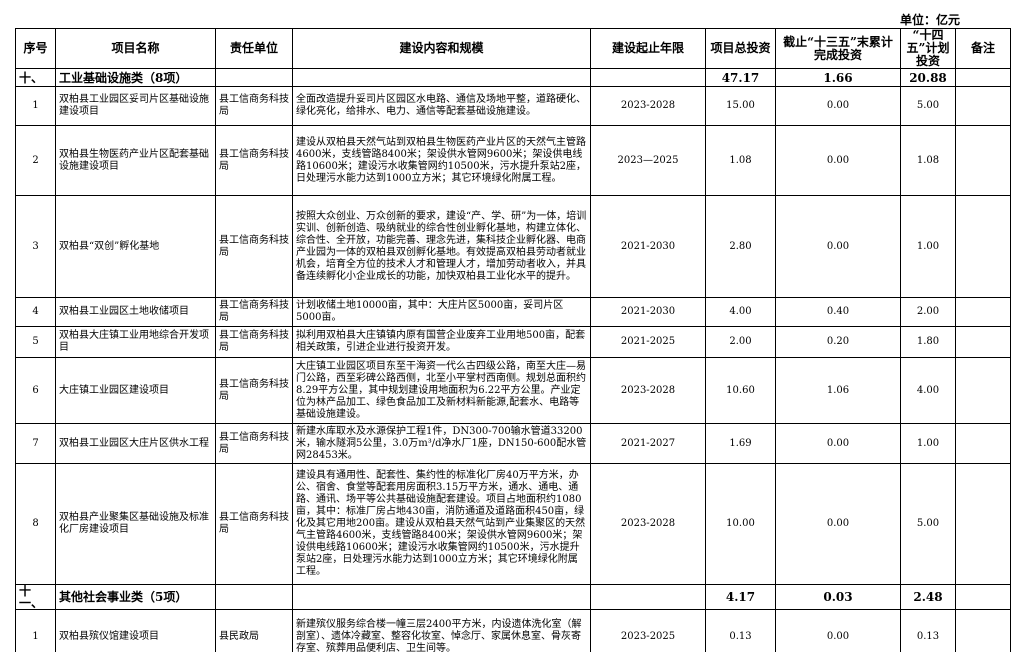 The height and width of the screenshot is (652, 1024). What do you see at coordinates (35, 160) in the screenshot?
I see `table-cell: 2` at bounding box center [35, 160].